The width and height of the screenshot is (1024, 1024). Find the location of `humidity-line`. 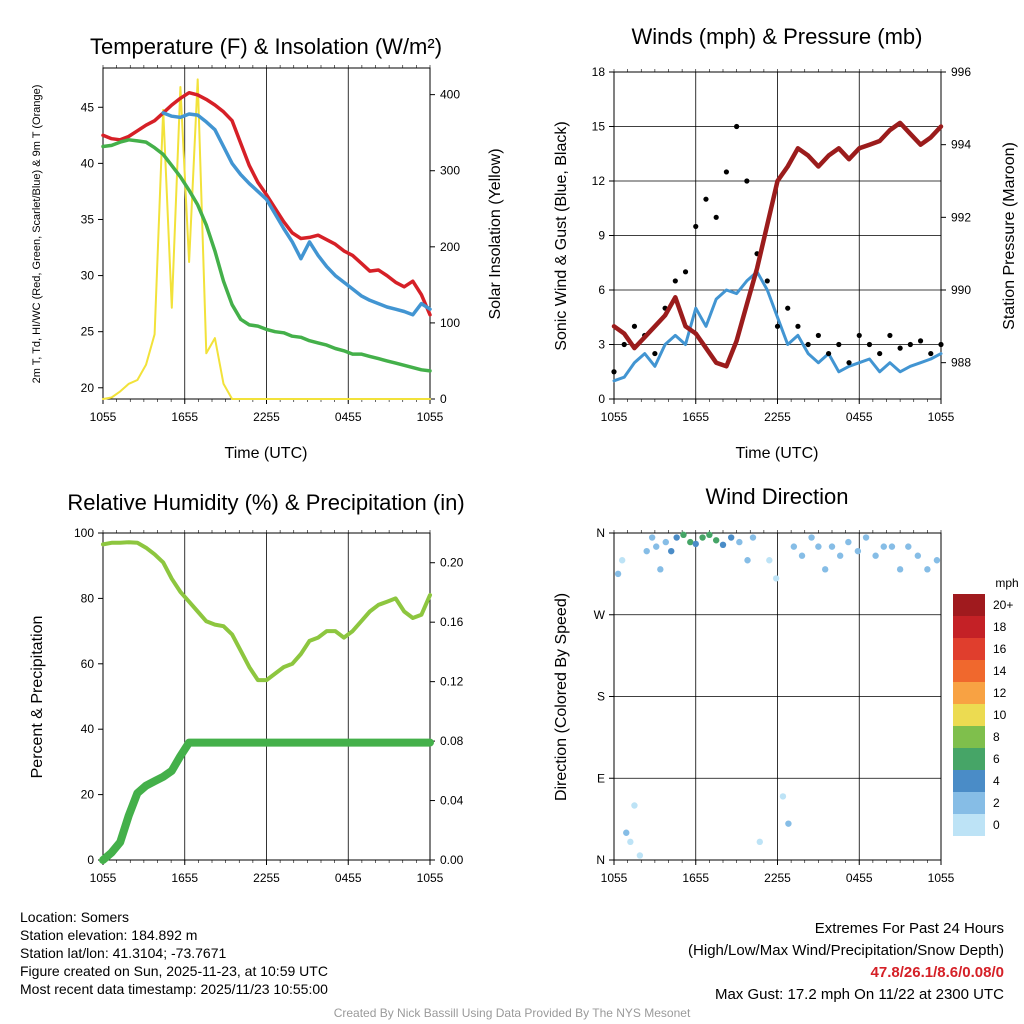

humidity-line is located at coordinates (266, 611).